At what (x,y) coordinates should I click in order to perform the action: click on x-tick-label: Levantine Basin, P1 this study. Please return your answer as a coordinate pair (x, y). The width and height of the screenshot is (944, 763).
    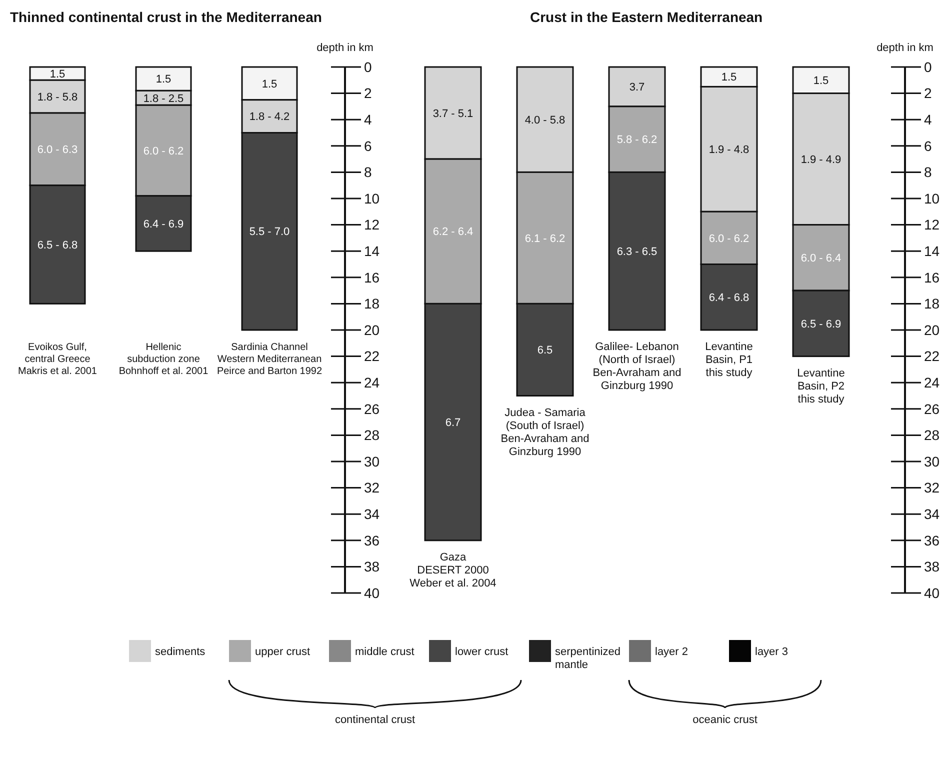
    Looking at the image, I should click on (729, 360).